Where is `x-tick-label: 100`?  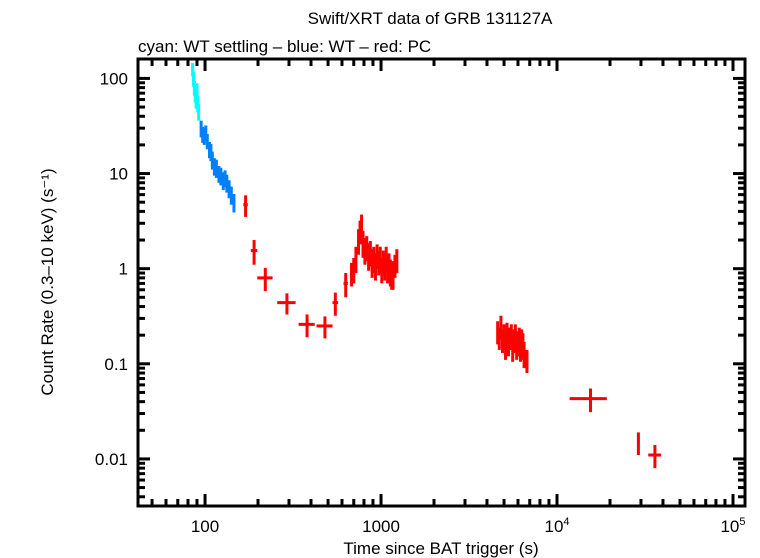 x-tick-label: 100 is located at coordinates (205, 526).